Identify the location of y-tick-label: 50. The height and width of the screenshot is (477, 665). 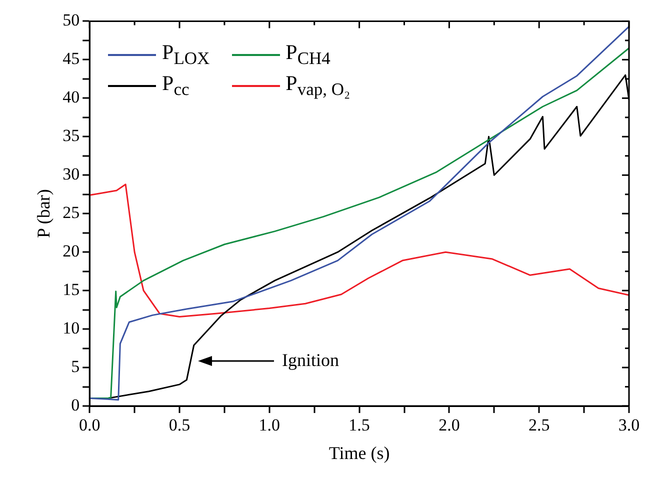
(71, 20).